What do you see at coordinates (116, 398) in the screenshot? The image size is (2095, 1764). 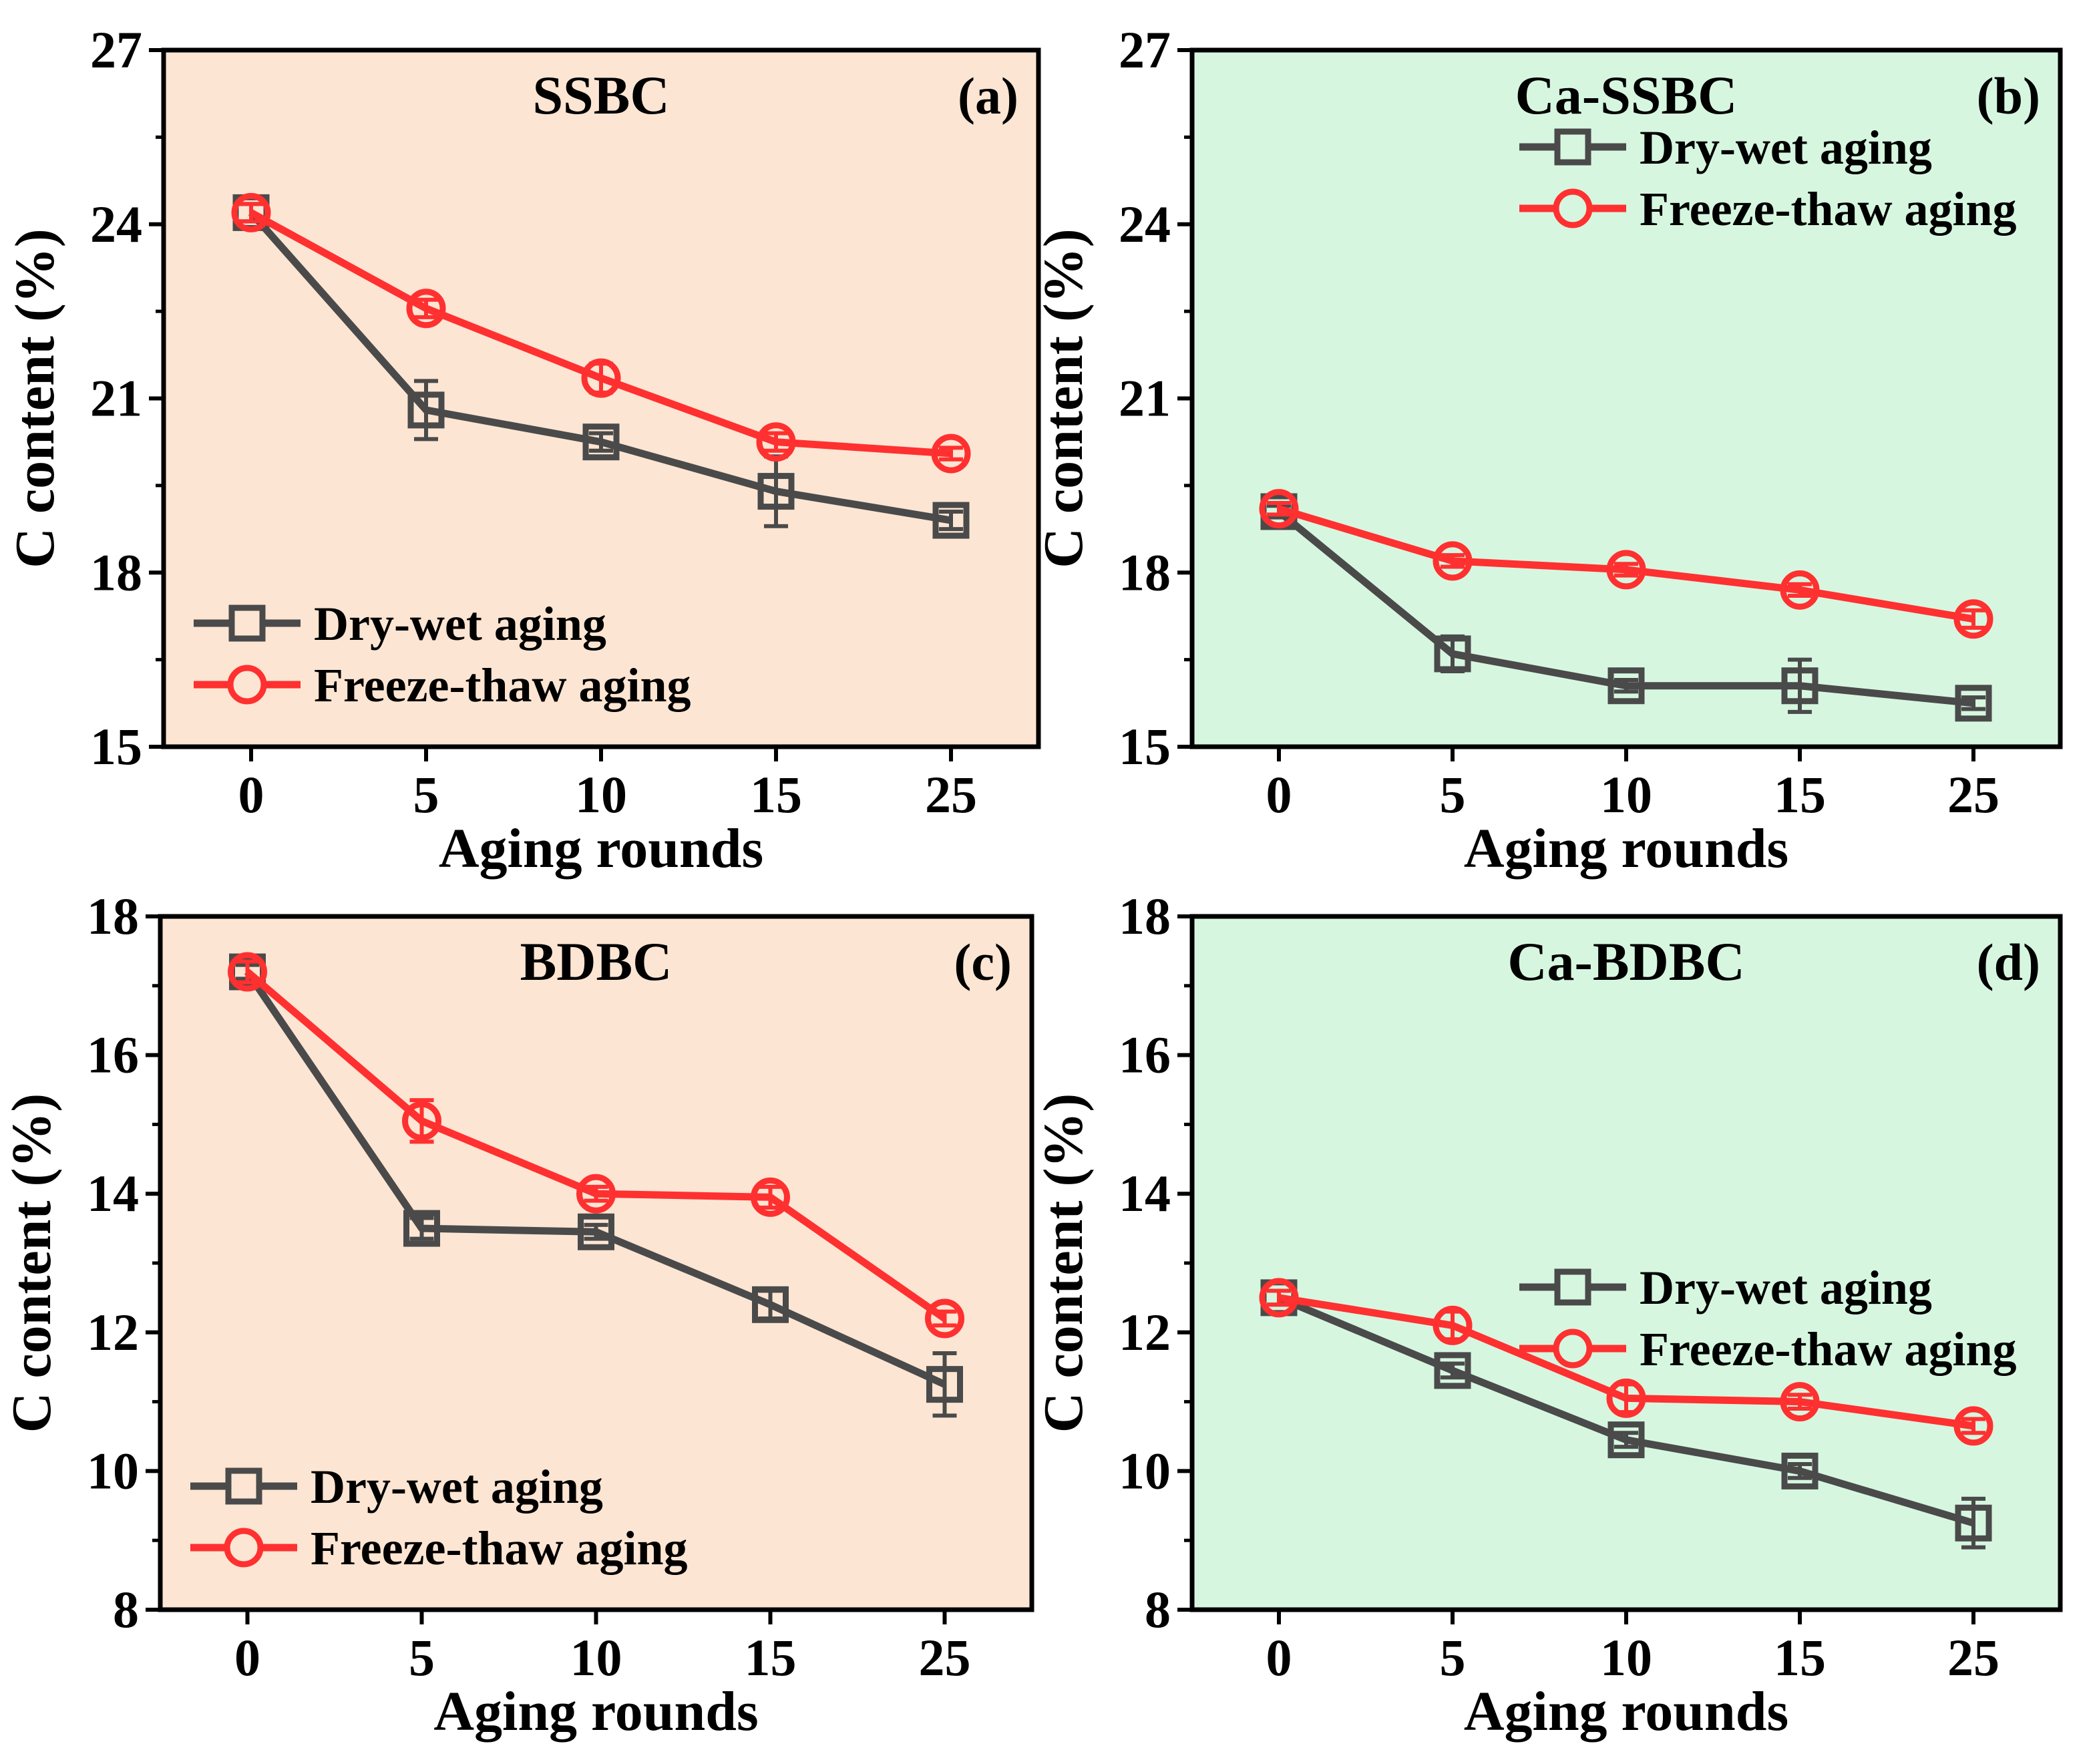 I see `y-tick-label: 21` at bounding box center [116, 398].